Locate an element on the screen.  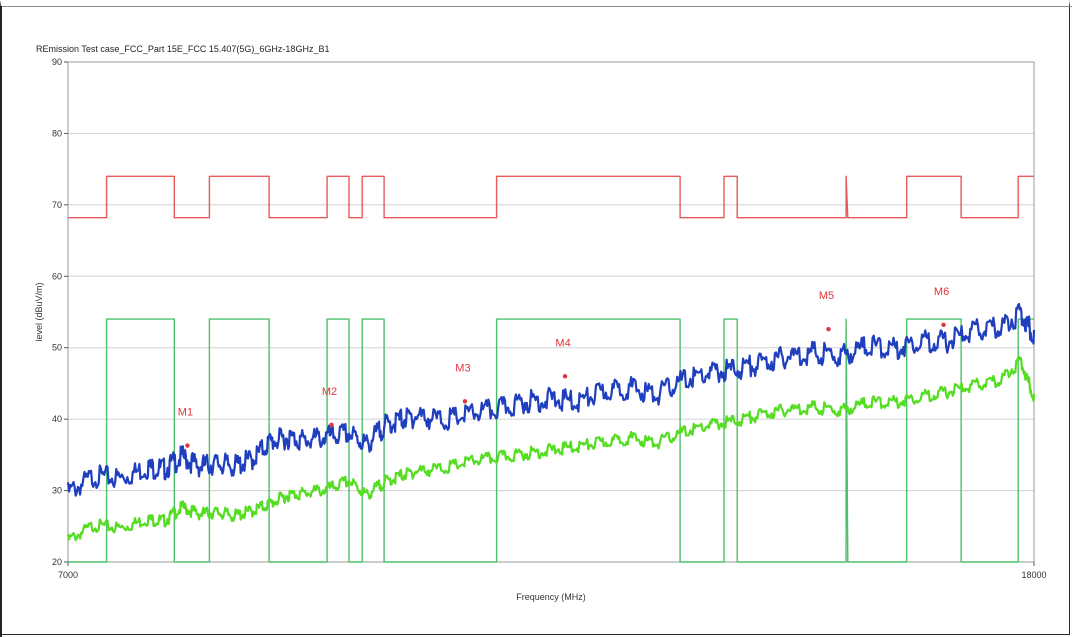
marker-label: M5 is located at coordinates (826, 296).